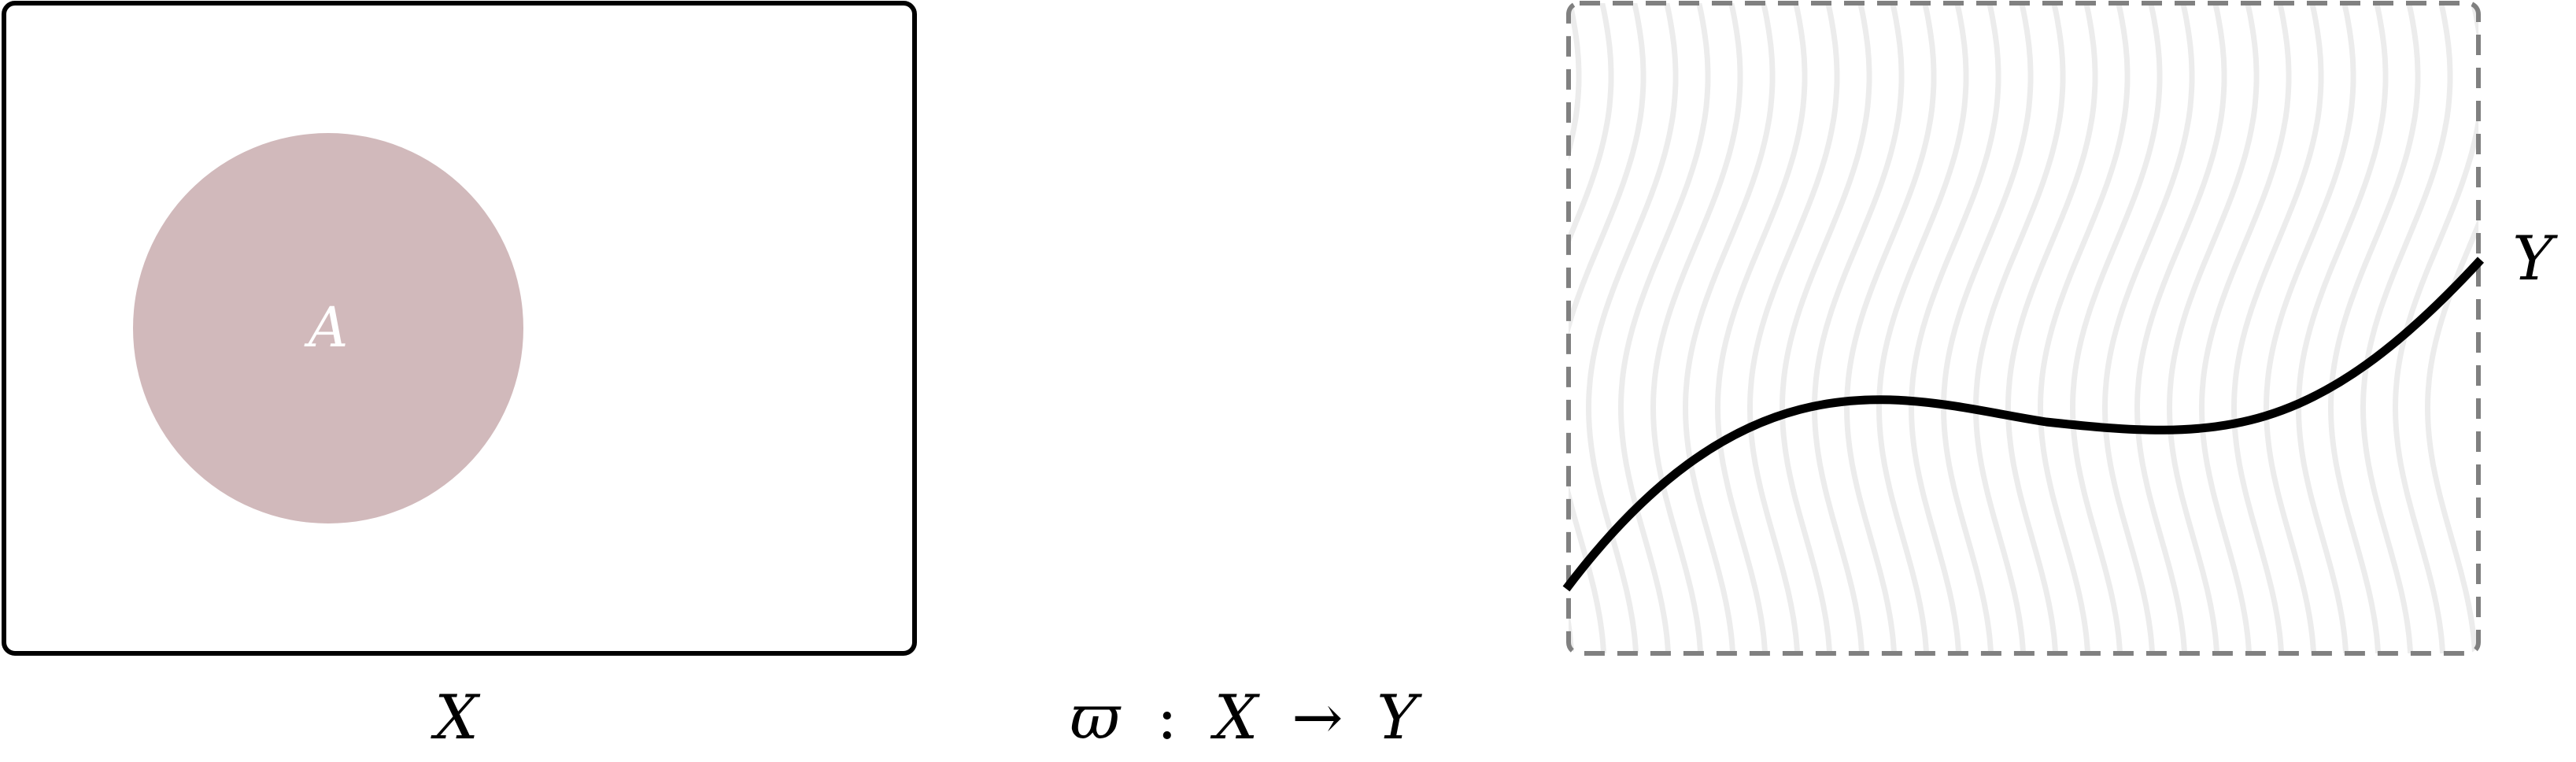 Image resolution: width=2576 pixels, height=762 pixels. What do you see at coordinates (2535, 259) in the screenshot?
I see `right-set-label: Y` at bounding box center [2535, 259].